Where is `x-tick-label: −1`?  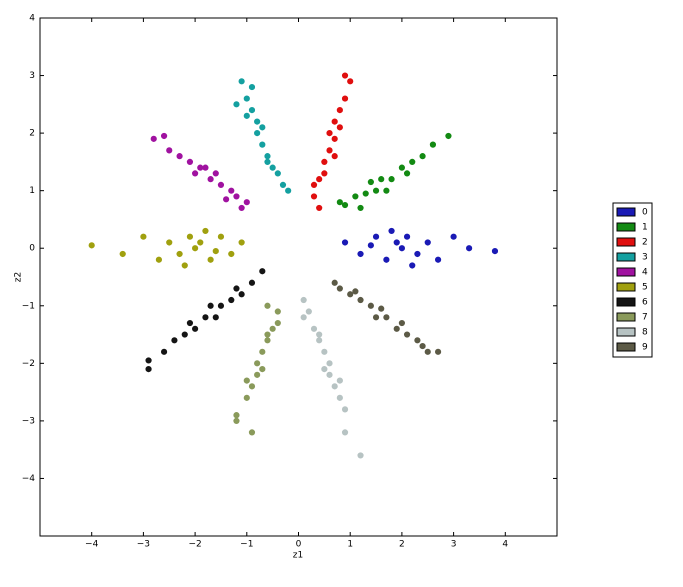
x-tick-label: −1 is located at coordinates (246, 545).